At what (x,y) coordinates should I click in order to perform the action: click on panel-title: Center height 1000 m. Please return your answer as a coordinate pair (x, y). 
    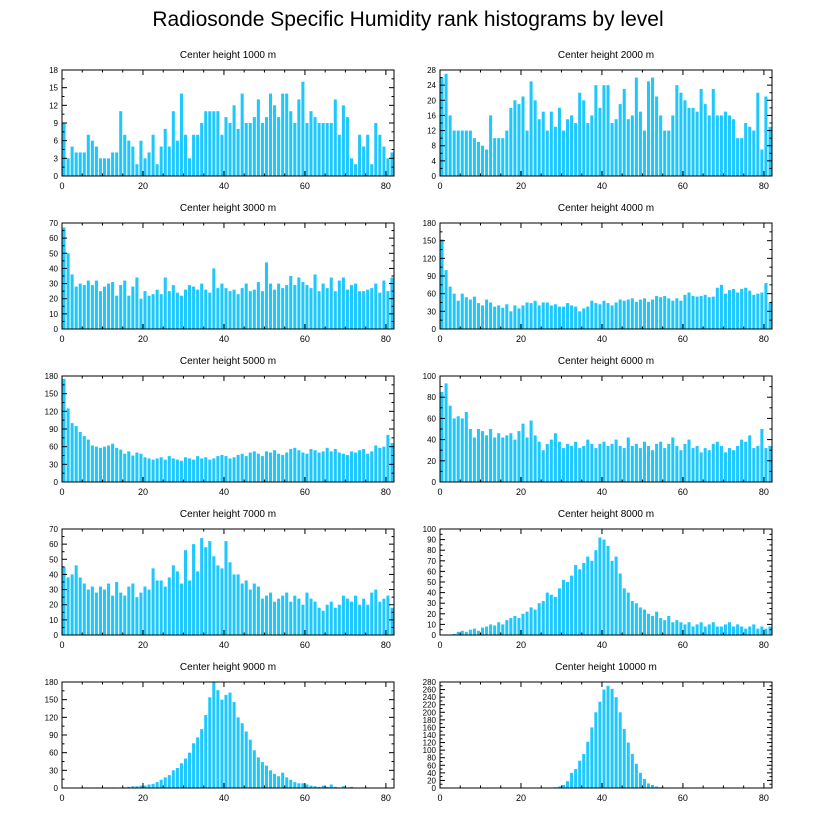
    Looking at the image, I should click on (228, 55).